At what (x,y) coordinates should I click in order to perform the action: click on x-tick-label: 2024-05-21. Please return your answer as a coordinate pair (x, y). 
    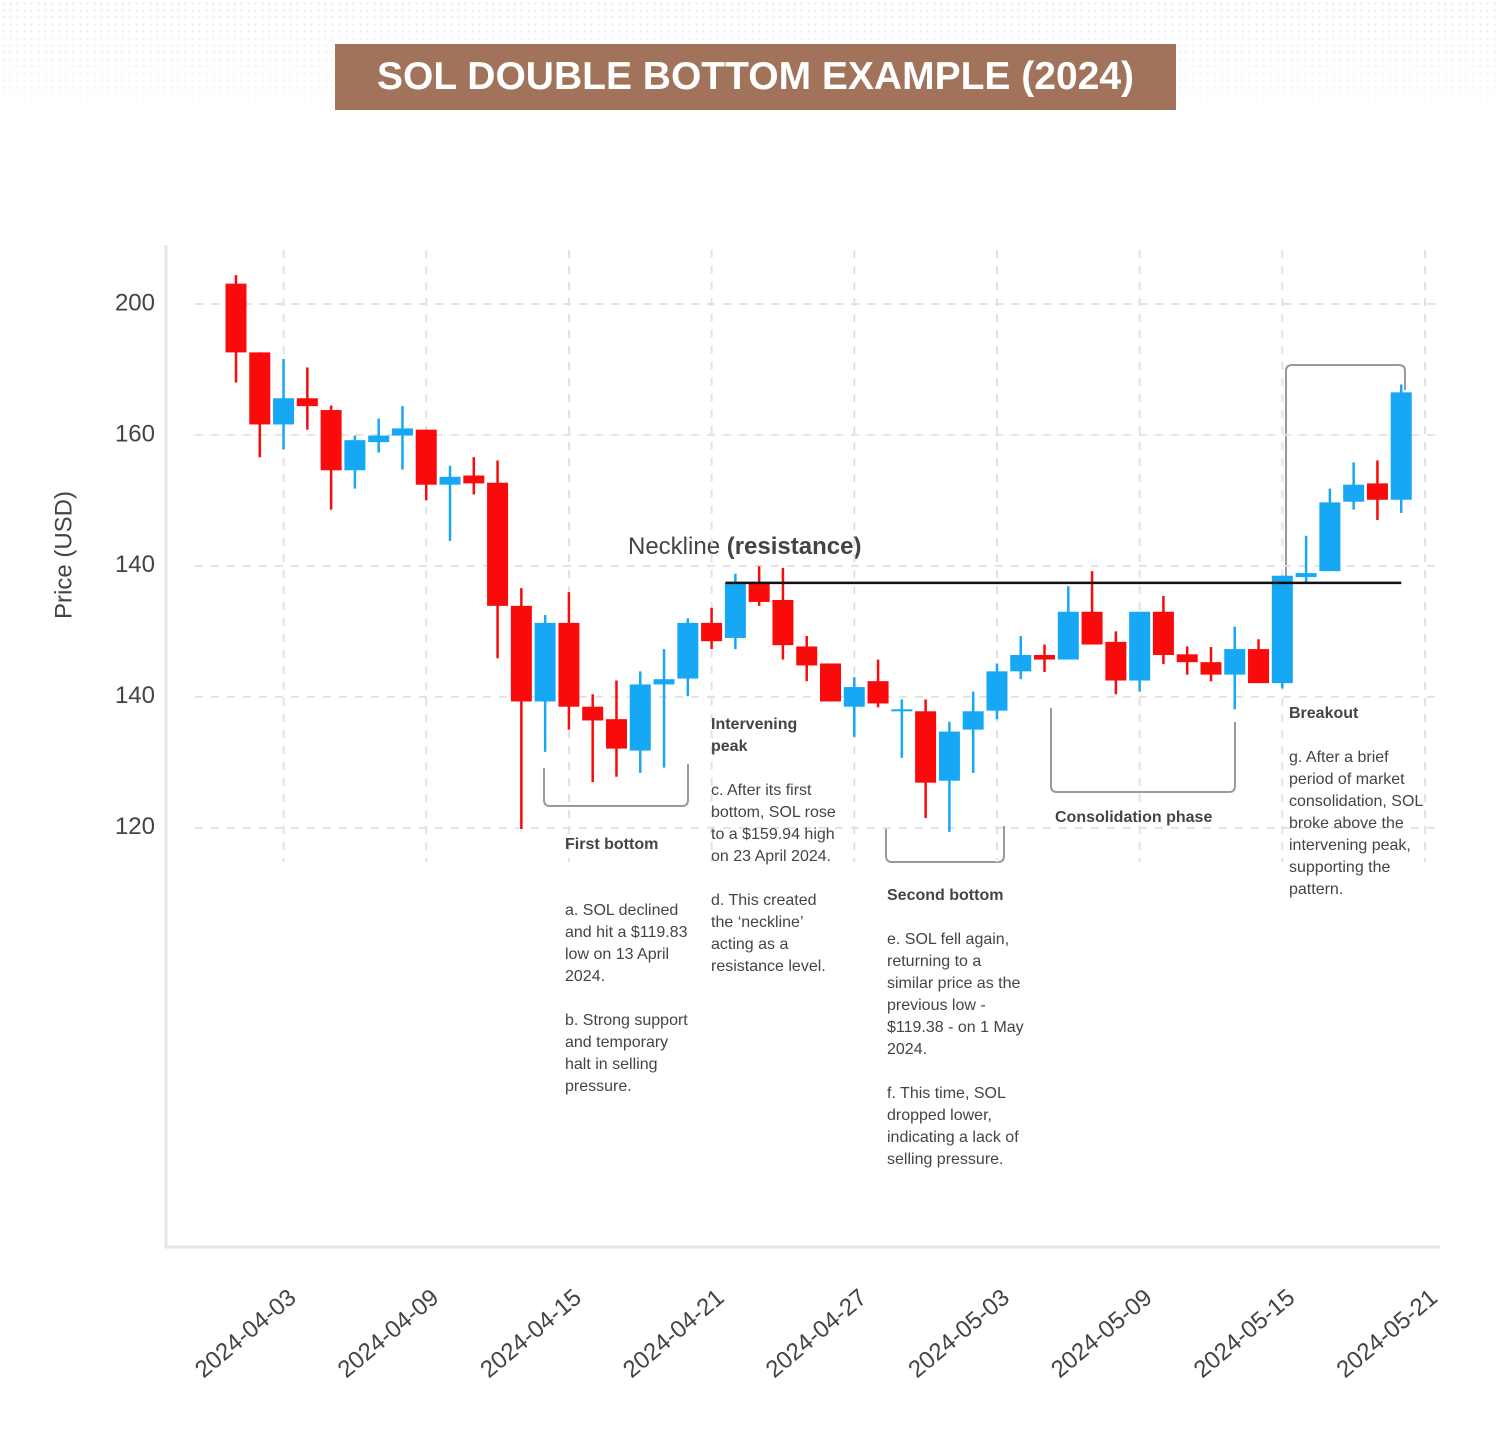
    Looking at the image, I should click on (1386, 1334).